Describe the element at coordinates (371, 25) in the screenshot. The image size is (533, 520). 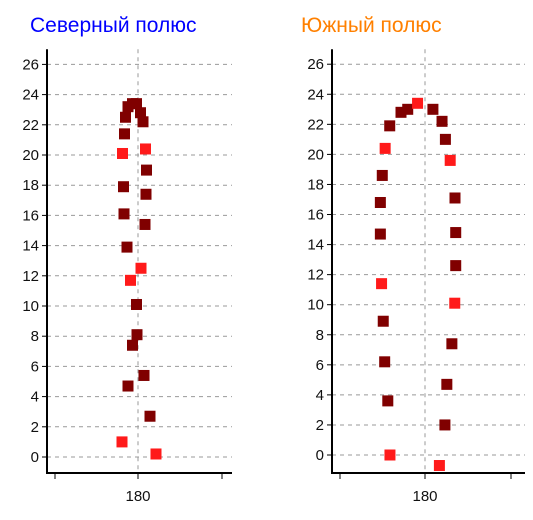
I see `south-pole-chart-title: Южный полюс` at that location.